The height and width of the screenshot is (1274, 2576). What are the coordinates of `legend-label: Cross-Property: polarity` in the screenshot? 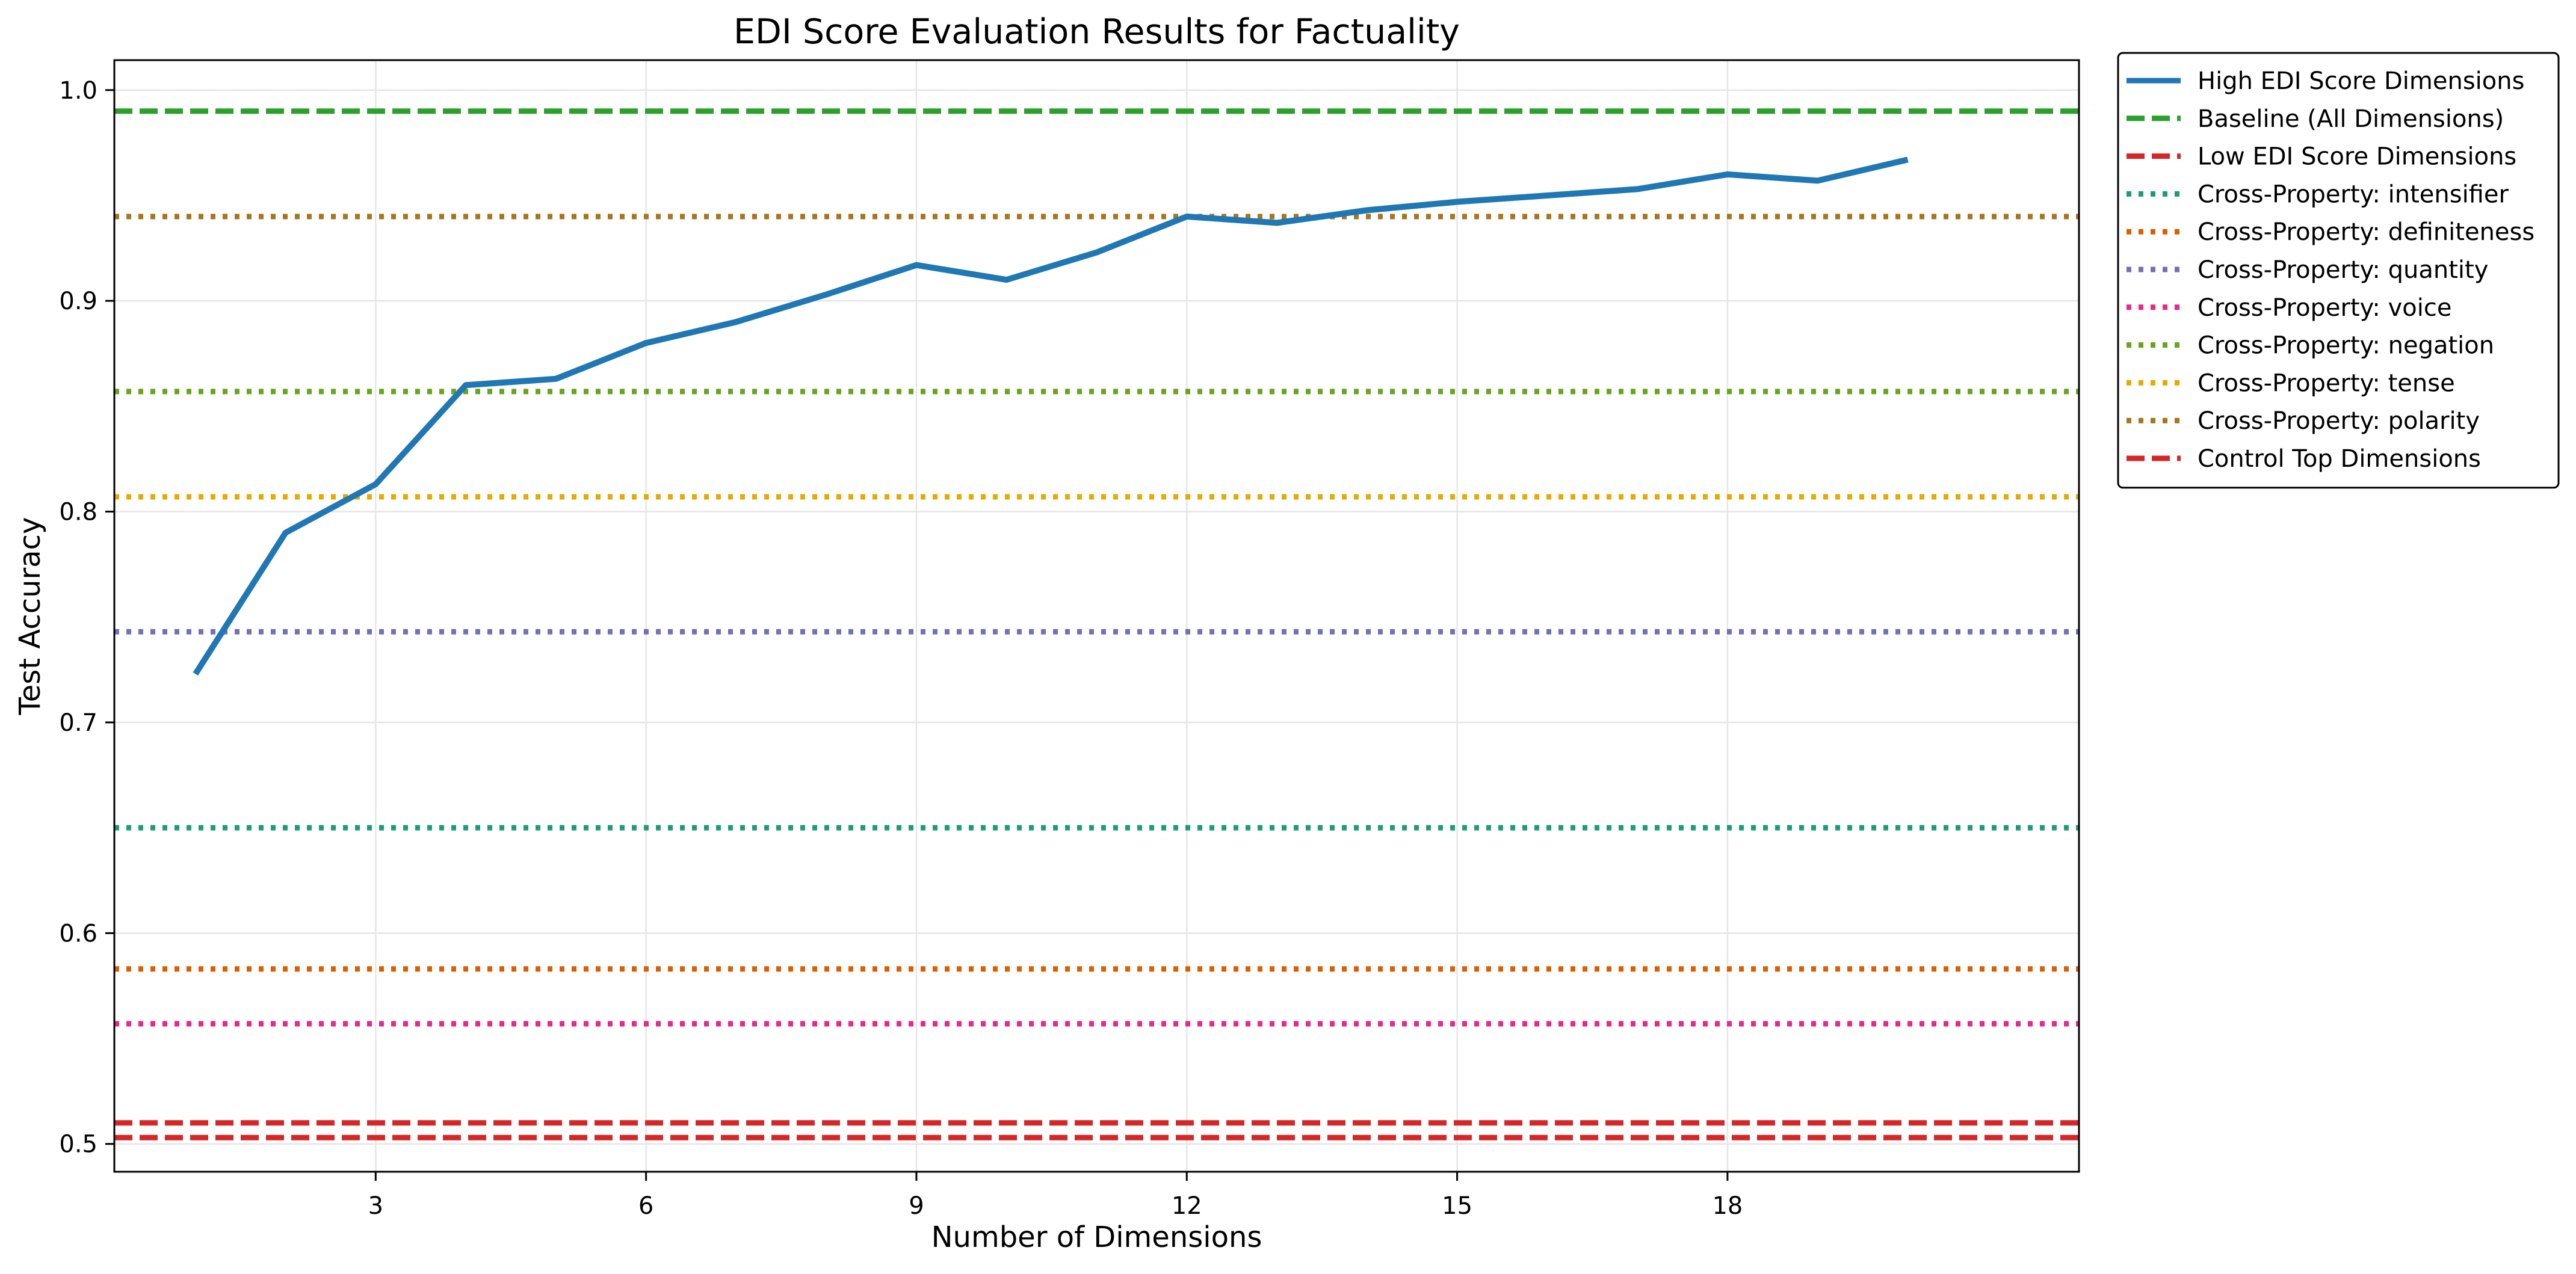 It's located at (2339, 421).